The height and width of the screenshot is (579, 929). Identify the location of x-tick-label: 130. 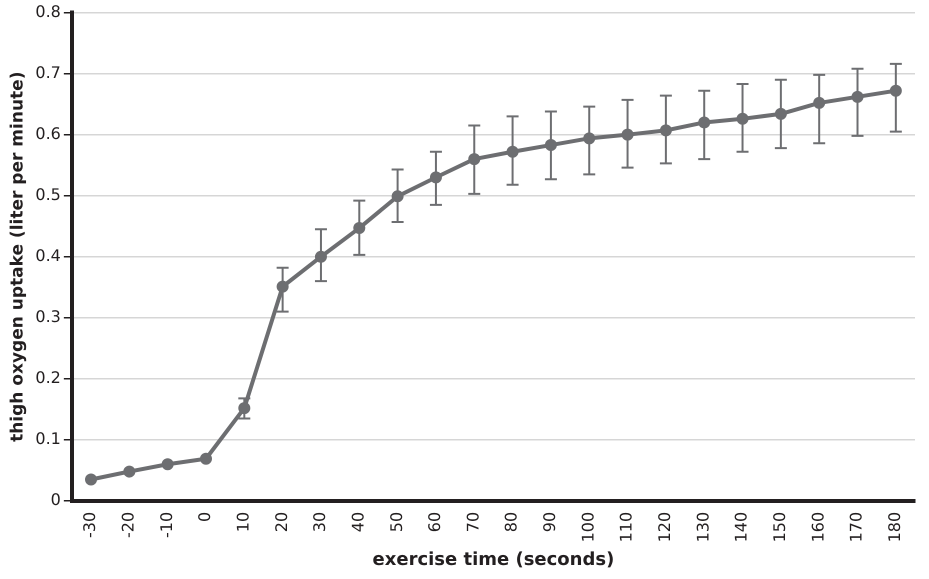
(702, 527).